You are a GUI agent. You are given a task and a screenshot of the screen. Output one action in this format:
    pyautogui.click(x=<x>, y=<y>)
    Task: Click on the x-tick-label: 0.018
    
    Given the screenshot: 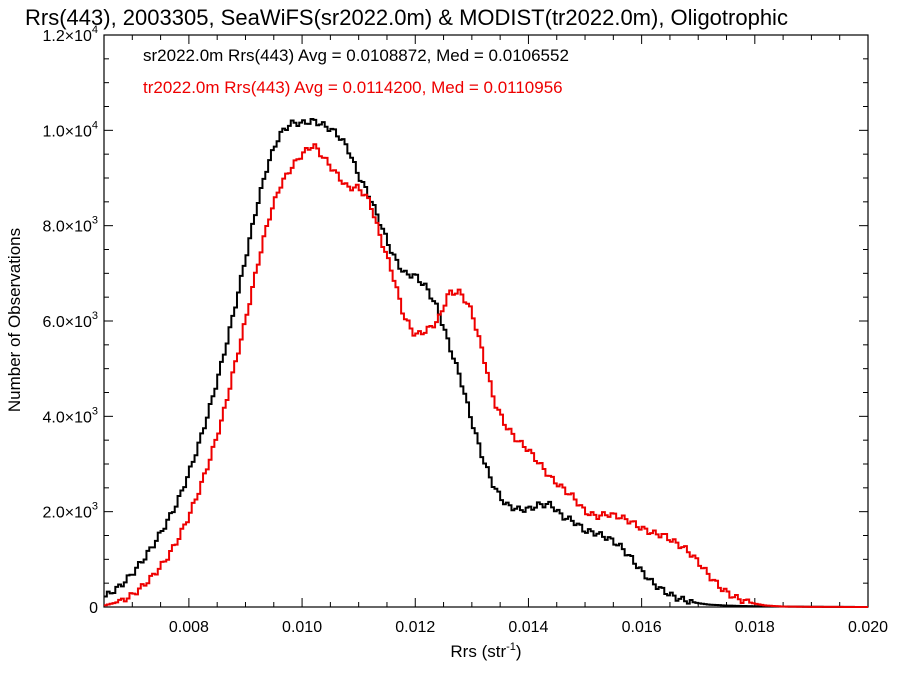 What is the action you would take?
    pyautogui.click(x=755, y=627)
    